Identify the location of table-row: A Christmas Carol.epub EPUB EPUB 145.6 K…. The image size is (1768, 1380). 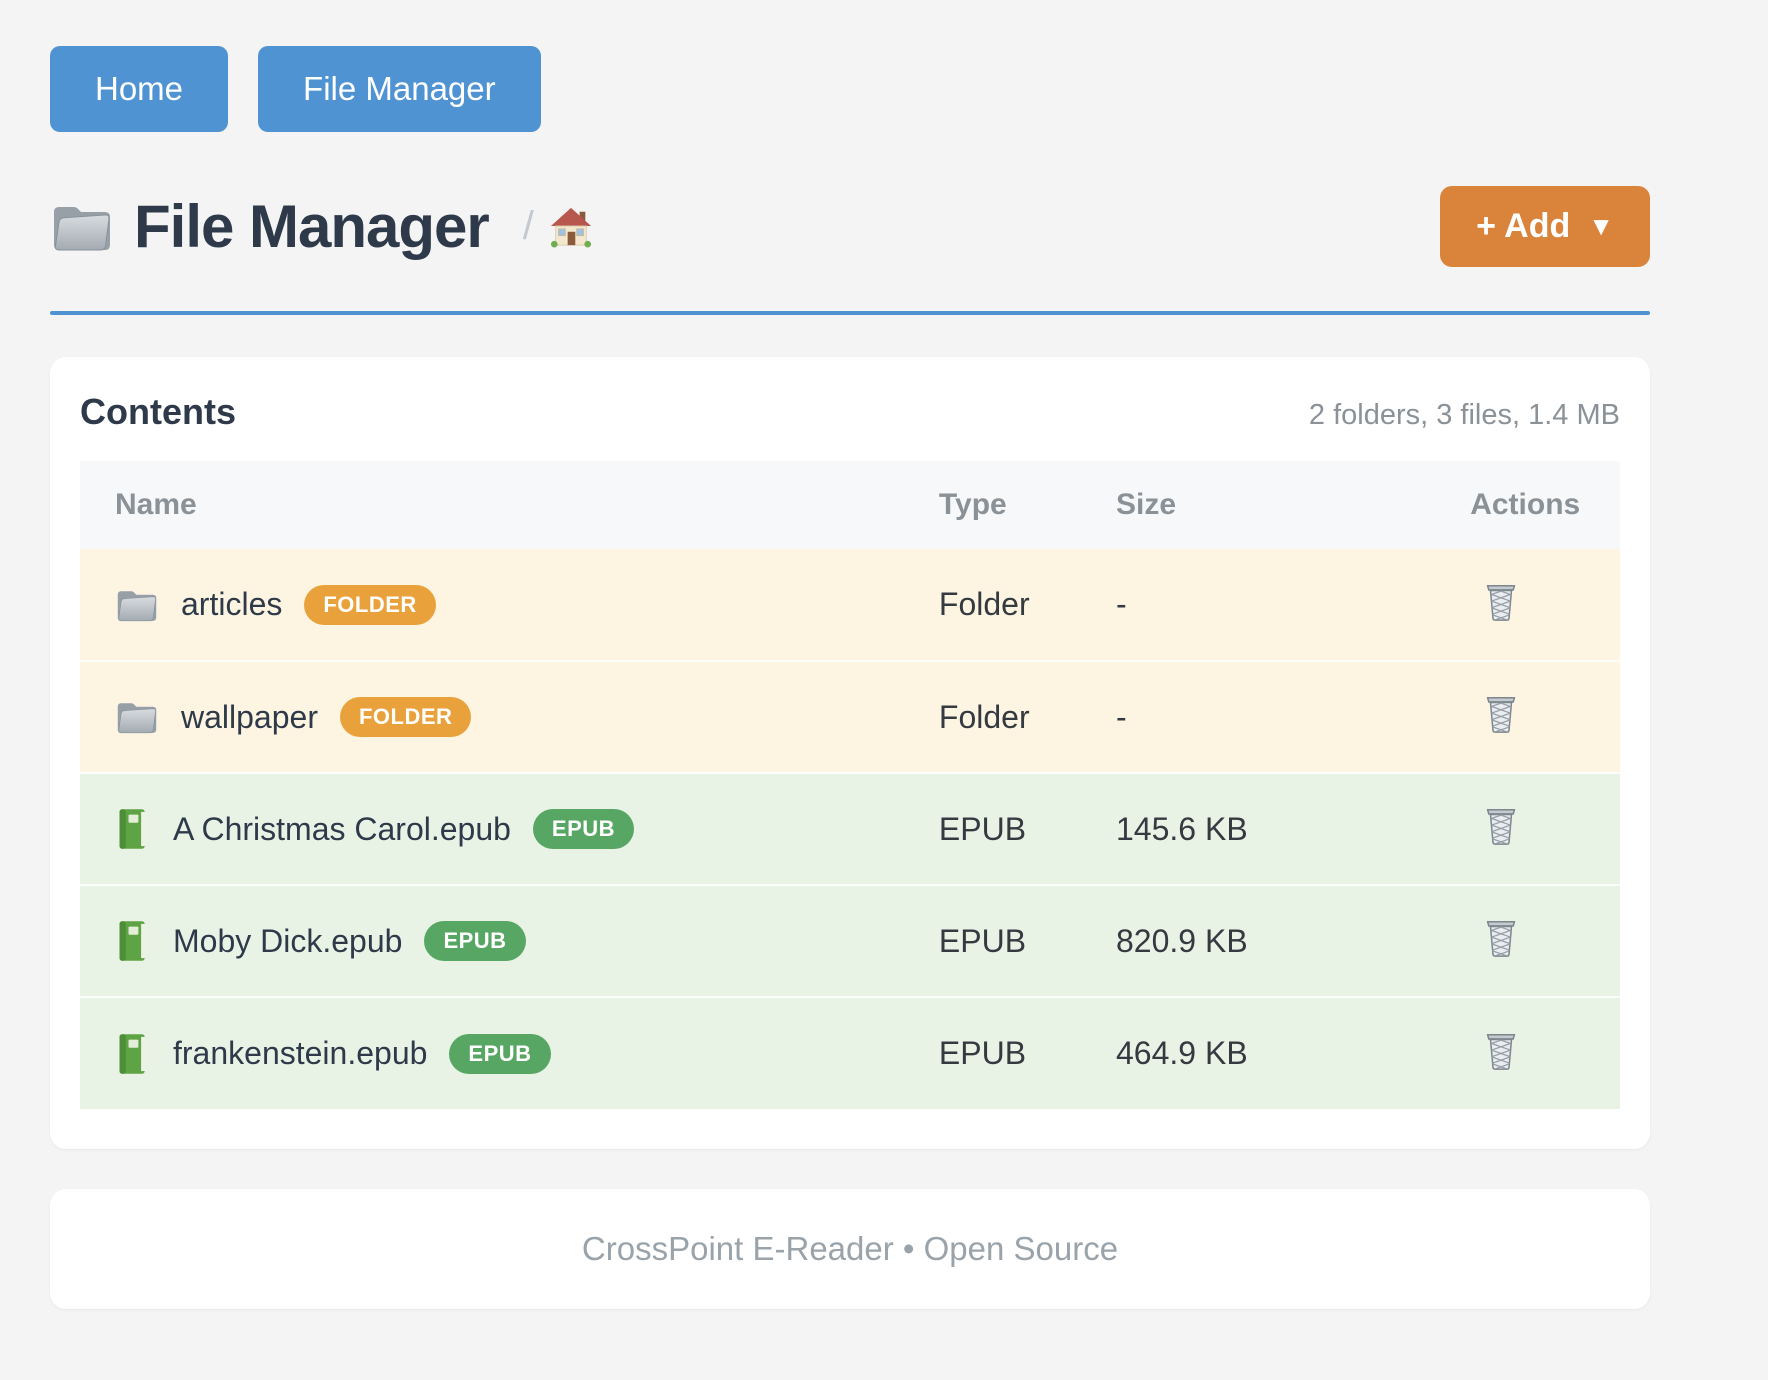
(850, 829).